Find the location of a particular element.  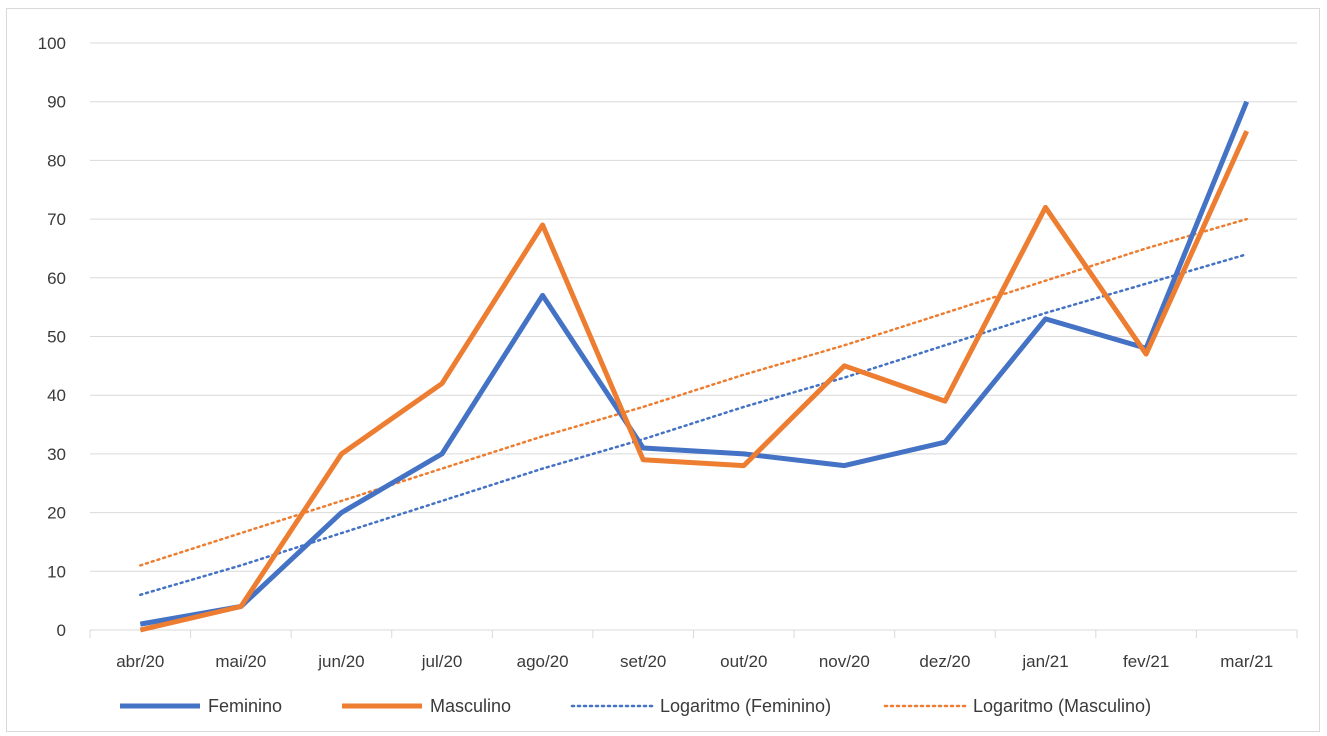

x-tick-label: nov/20 is located at coordinates (844, 661).